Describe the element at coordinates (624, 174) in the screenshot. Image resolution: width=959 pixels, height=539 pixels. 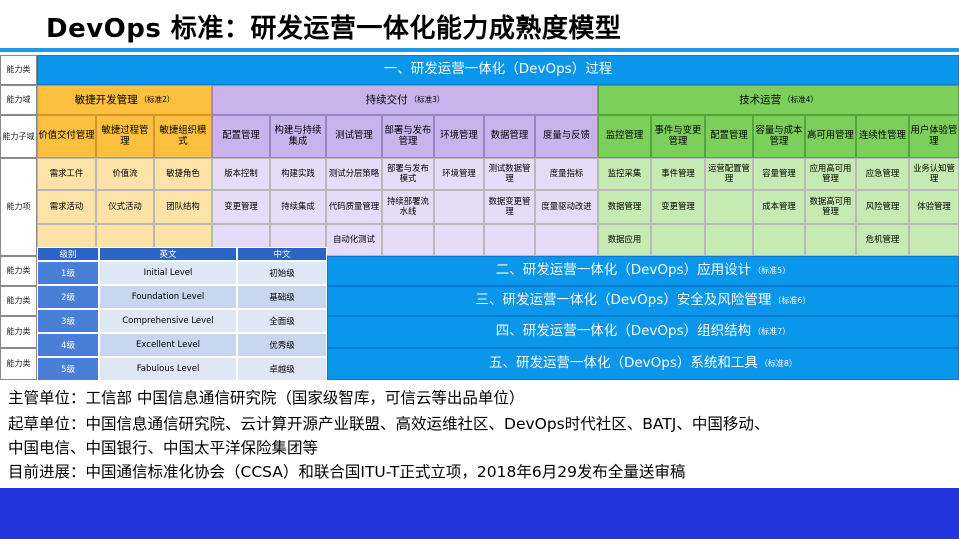
I see `item-cell: 监控采集` at that location.